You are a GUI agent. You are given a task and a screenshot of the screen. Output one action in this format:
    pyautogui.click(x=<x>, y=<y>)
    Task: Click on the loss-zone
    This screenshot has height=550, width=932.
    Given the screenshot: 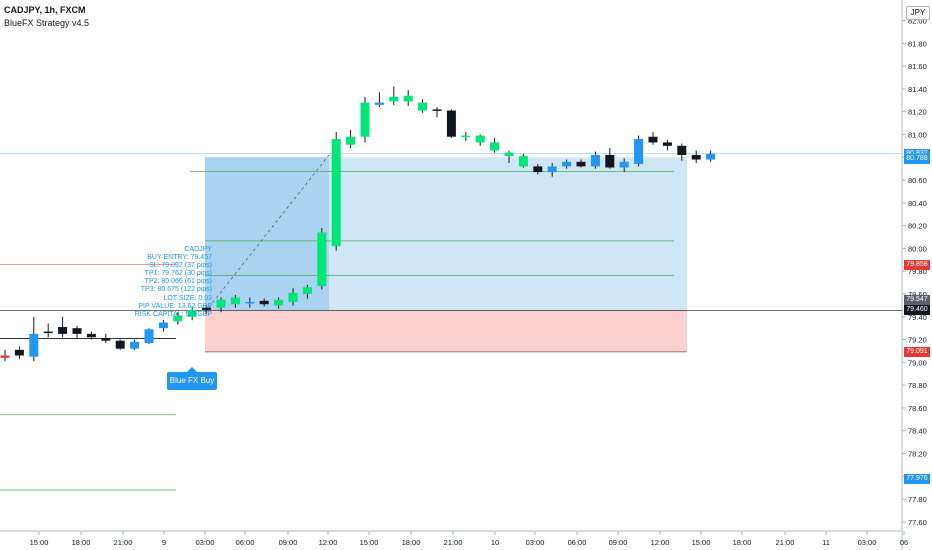 What is the action you would take?
    pyautogui.click(x=446, y=331)
    